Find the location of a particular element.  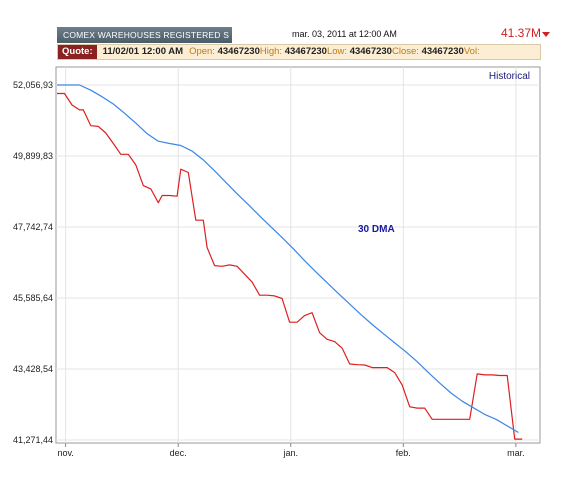

historical-label: Historical is located at coordinates (509, 76).